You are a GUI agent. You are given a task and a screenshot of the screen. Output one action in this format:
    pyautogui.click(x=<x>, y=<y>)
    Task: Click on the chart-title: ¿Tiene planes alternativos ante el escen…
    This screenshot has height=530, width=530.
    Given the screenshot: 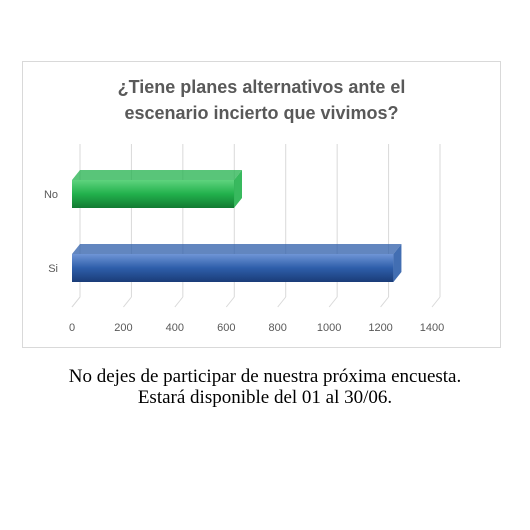 What is the action you would take?
    pyautogui.click(x=261, y=100)
    